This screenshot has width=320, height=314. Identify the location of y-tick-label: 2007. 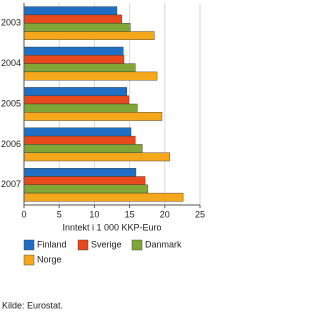
(11, 184).